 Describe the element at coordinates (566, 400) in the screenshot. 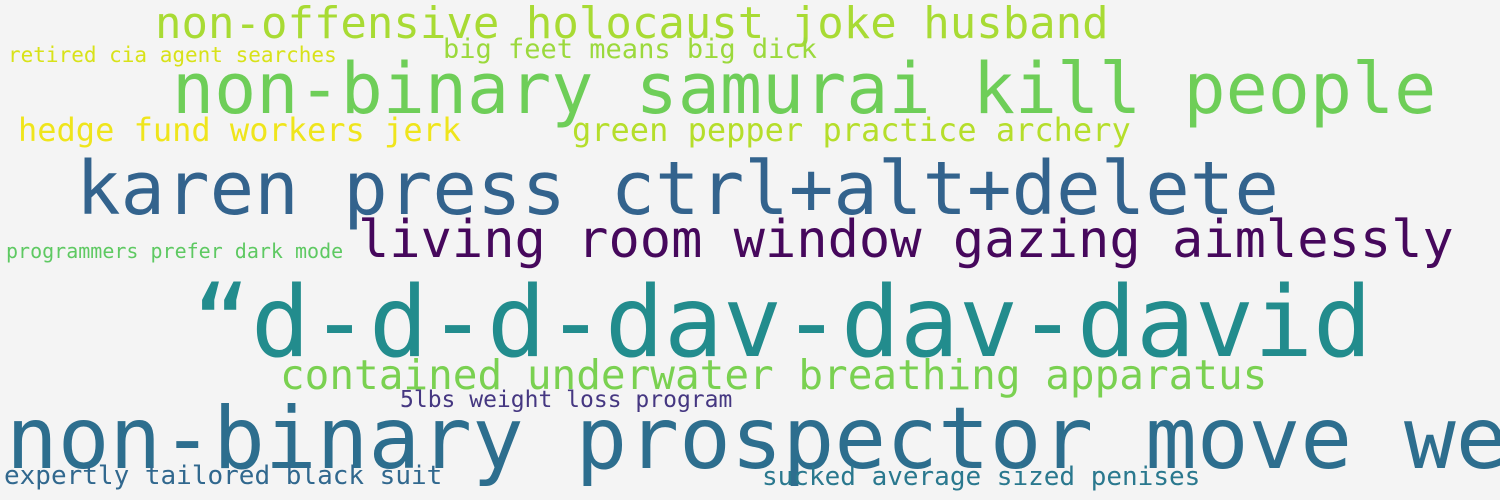

I see `word-5lbs-weight-loss-program: 5lbs weight loss program` at that location.